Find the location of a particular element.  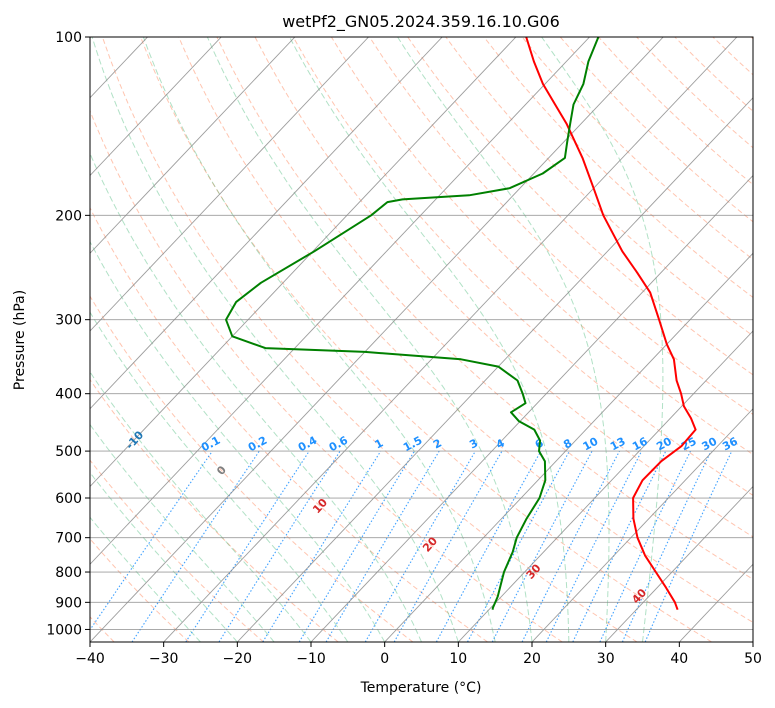

y-tick-label: 600 is located at coordinates (68, 499).